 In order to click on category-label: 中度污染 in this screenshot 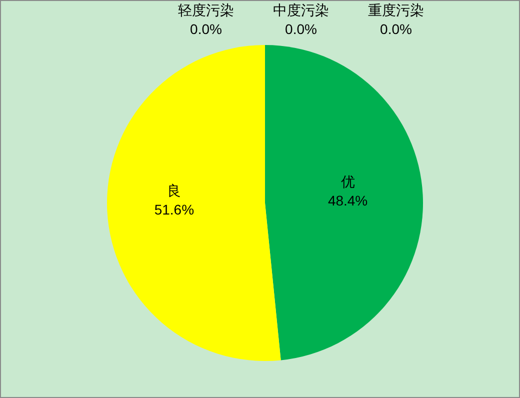, I will do `click(301, 10)`.